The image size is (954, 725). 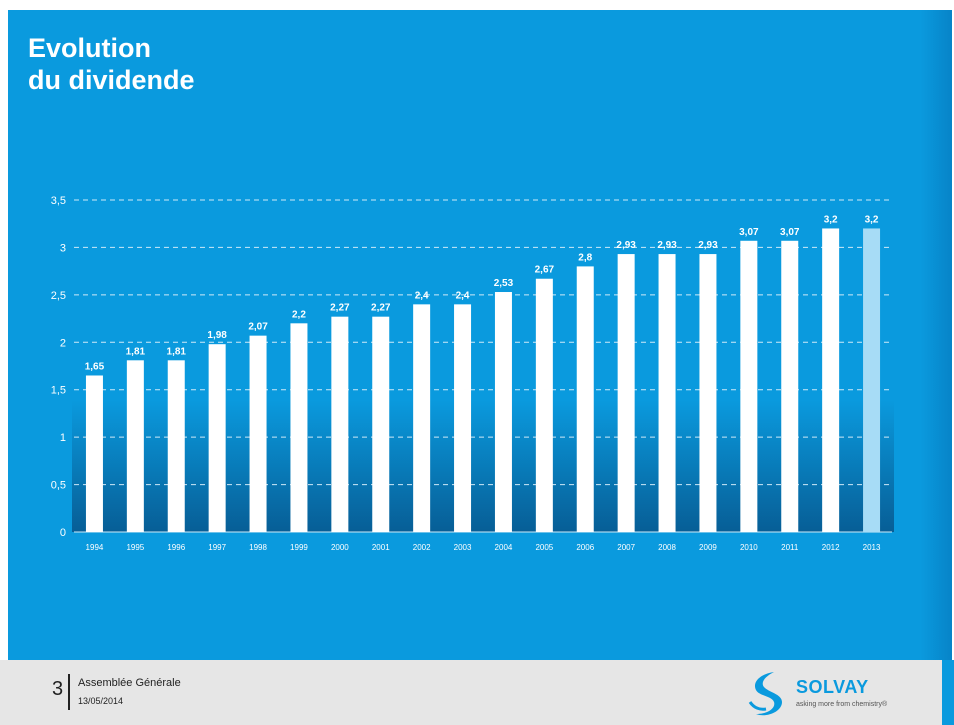 I want to click on x-tick-label: 1997, so click(x=217, y=547).